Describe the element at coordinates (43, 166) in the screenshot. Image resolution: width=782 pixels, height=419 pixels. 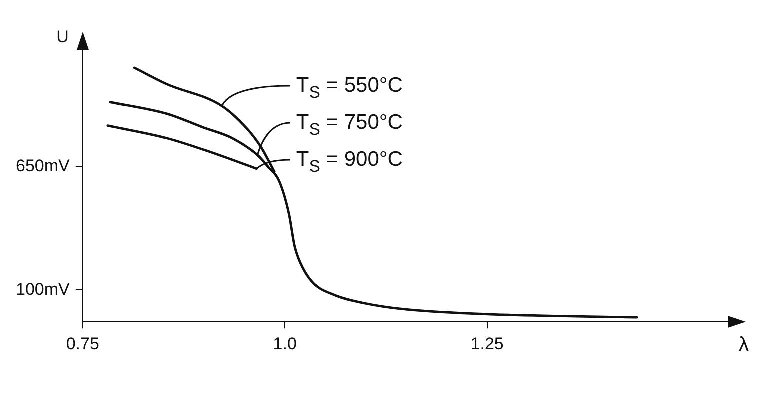
I see `y-tick-label: 650mV` at that location.